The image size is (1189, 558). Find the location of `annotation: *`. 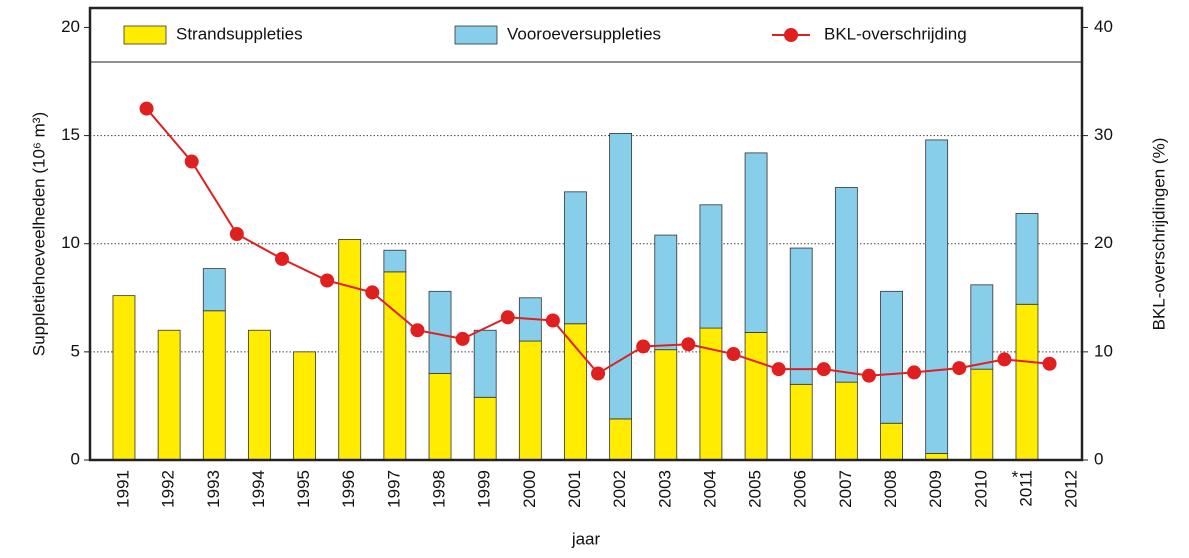

annotation: * is located at coordinates (1015, 476).